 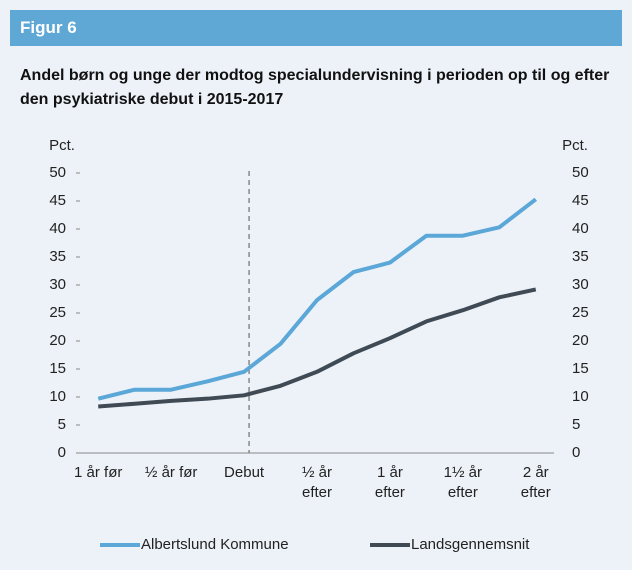 I want to click on y-tick-label: 10, so click(x=57, y=396).